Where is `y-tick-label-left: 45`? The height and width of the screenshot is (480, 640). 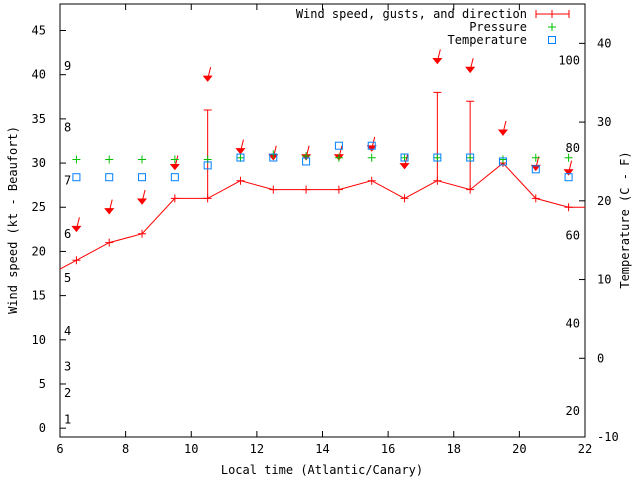 y-tick-label-left: 45 is located at coordinates (39, 31).